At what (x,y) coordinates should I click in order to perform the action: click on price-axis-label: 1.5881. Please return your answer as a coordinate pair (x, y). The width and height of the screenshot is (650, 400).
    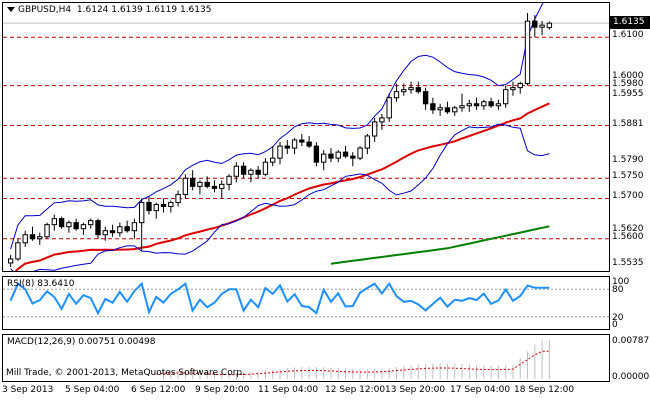
    Looking at the image, I should click on (628, 123).